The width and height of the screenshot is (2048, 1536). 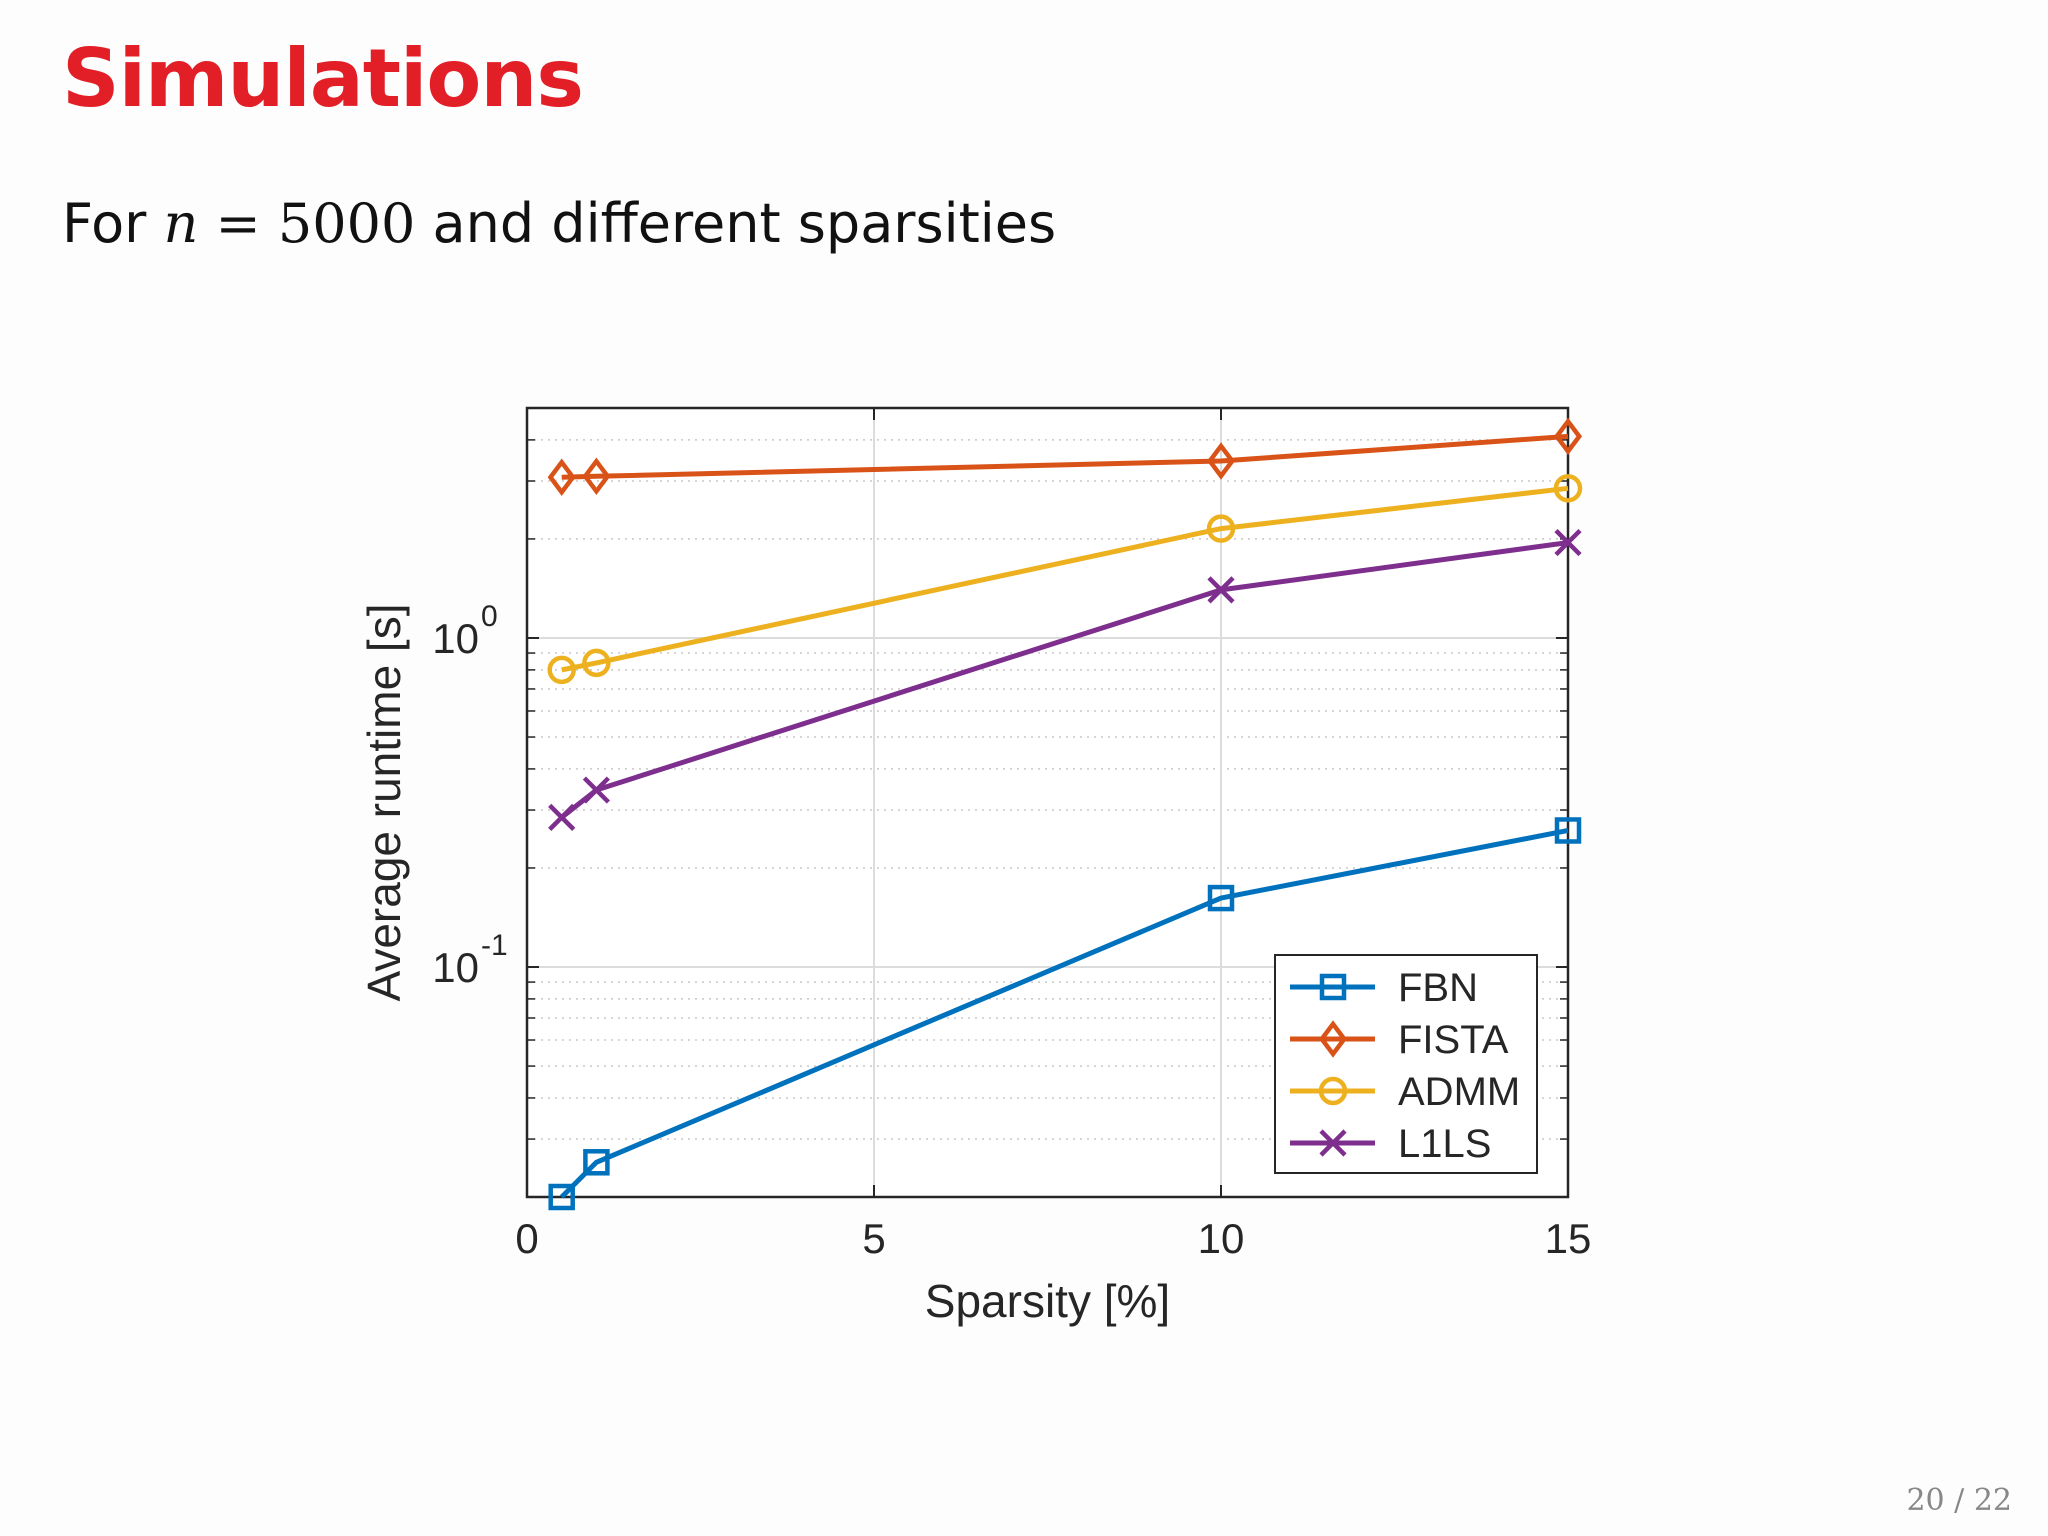 I want to click on legend-item-fista: FISTA, so click(x=1399, y=1040).